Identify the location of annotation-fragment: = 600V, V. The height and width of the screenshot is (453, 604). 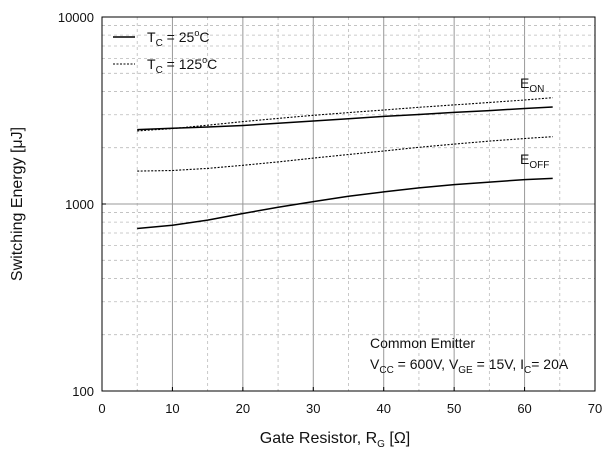
(426, 364).